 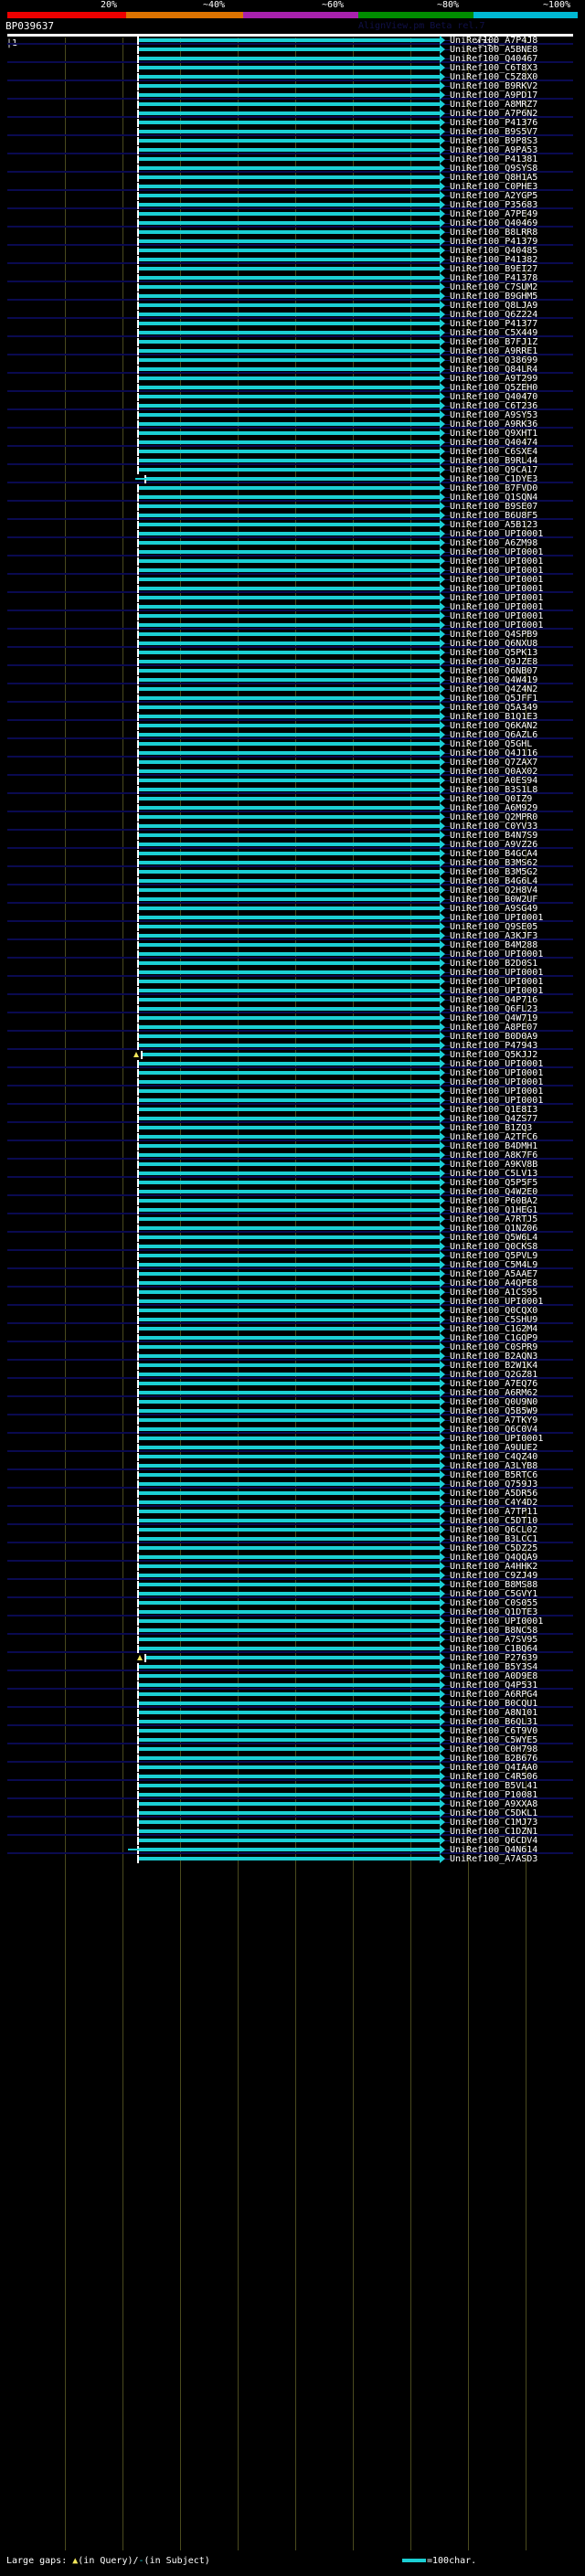 What do you see at coordinates (494, 845) in the screenshot?
I see `subject-label: UniRef100_A9VZ26` at bounding box center [494, 845].